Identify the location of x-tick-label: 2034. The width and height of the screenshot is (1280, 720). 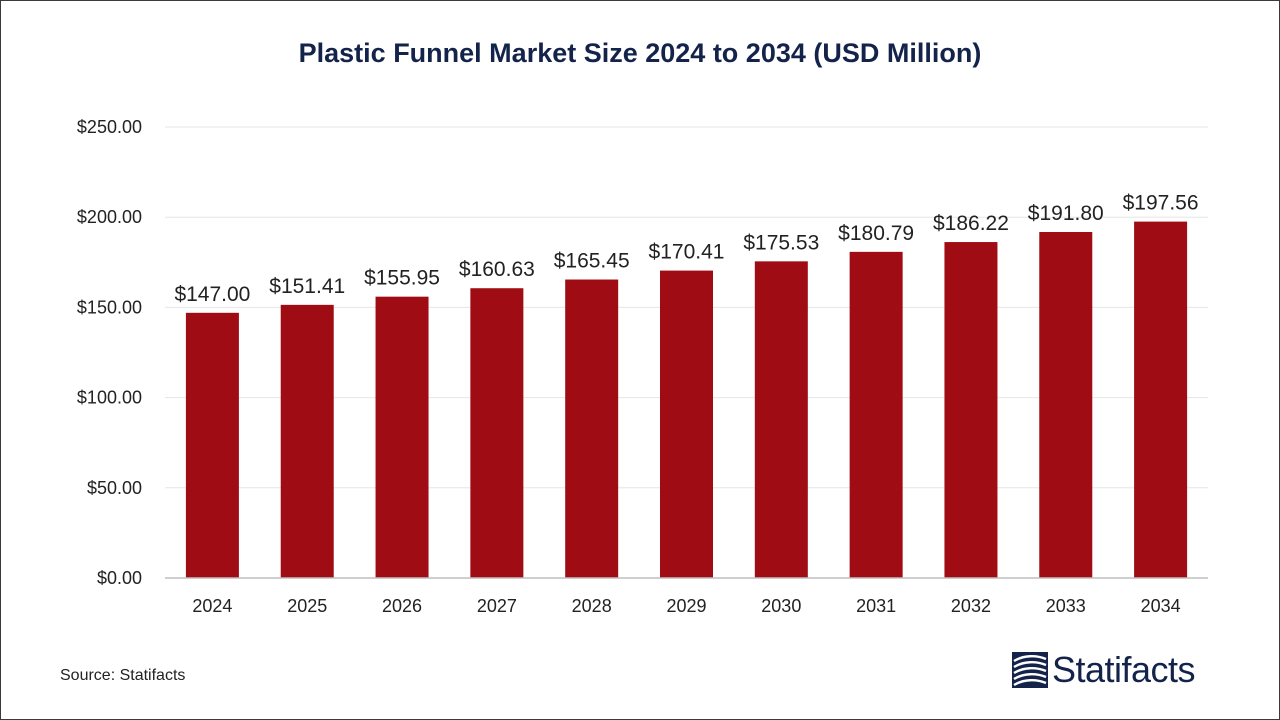
(1161, 606).